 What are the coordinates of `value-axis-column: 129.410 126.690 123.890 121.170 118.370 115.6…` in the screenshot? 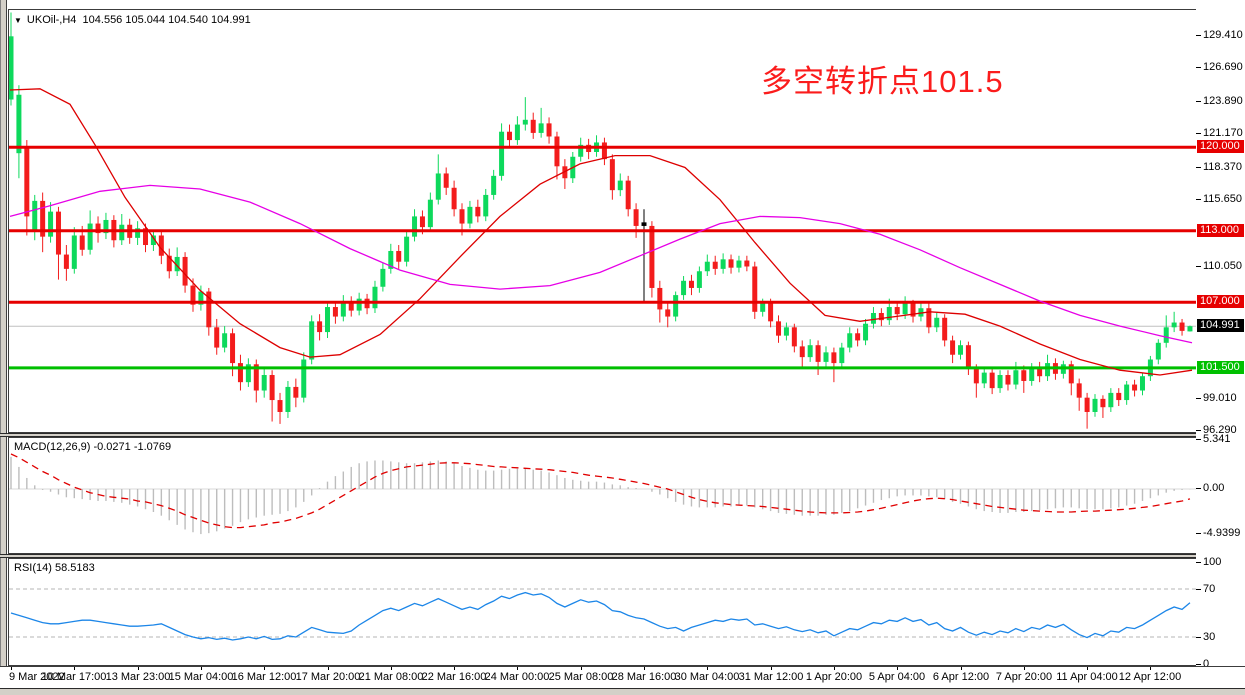 It's located at (1220, 335).